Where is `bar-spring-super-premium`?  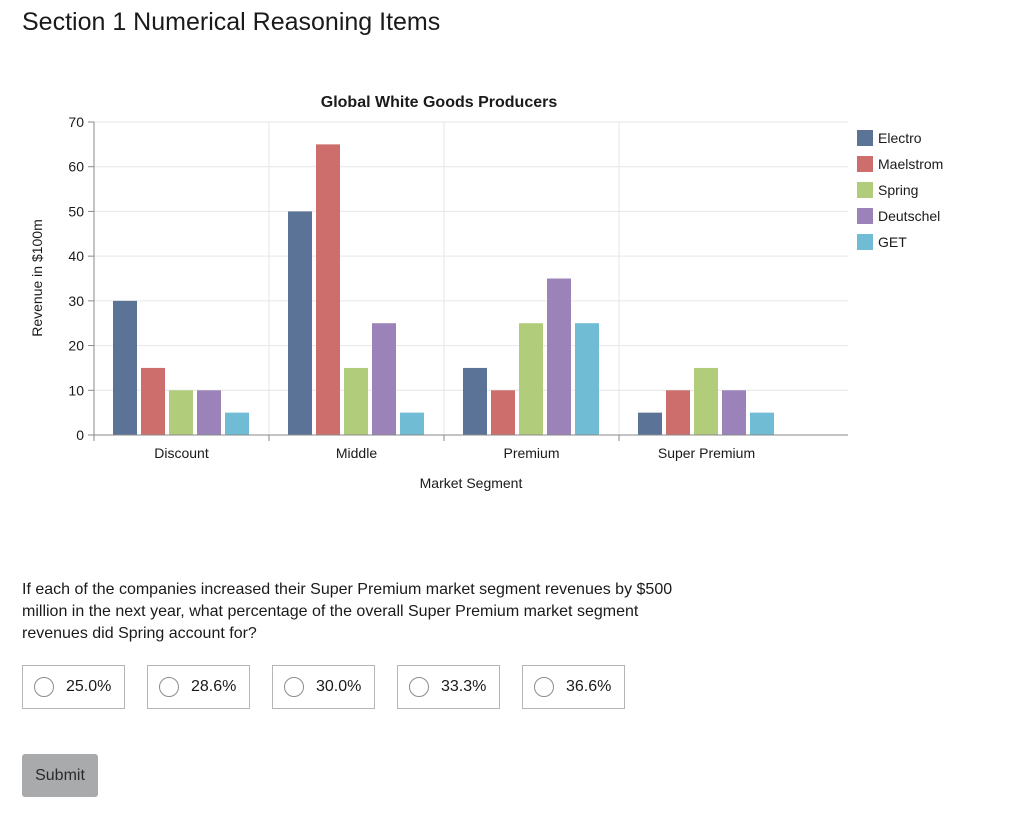
bar-spring-super-premium is located at coordinates (706, 401).